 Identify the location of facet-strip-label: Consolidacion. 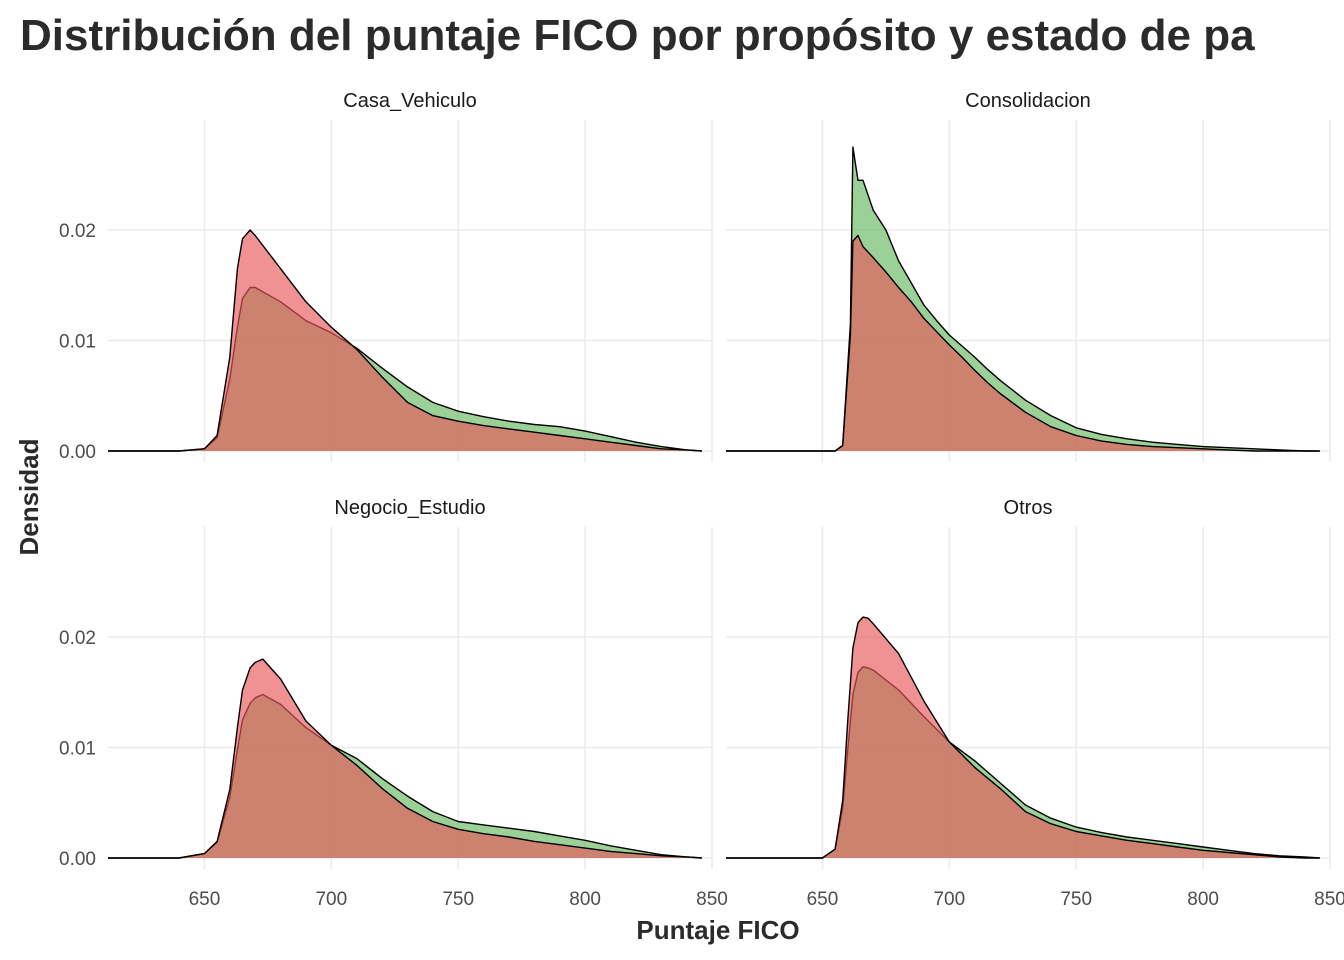
(1028, 101).